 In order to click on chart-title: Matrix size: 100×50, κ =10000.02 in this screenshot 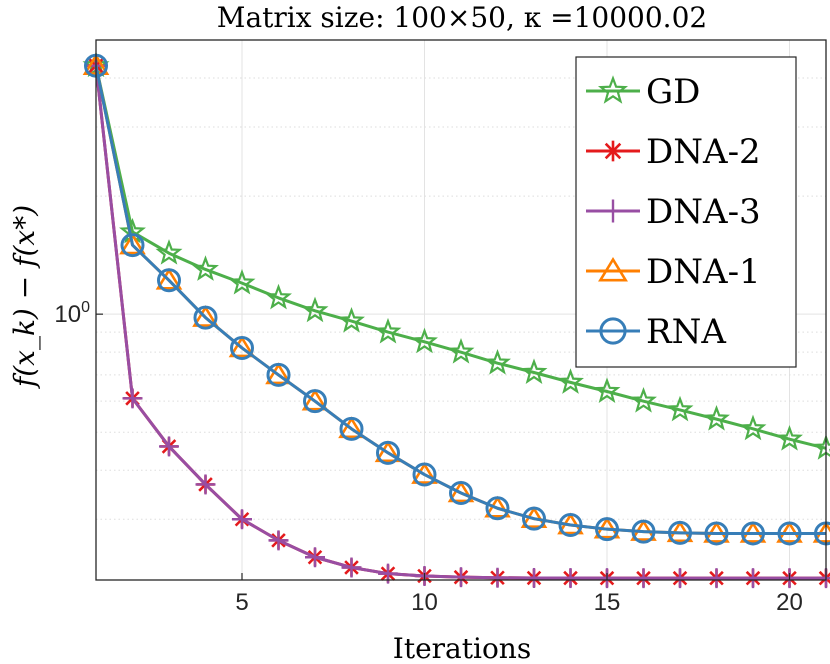, I will do `click(462, 17)`.